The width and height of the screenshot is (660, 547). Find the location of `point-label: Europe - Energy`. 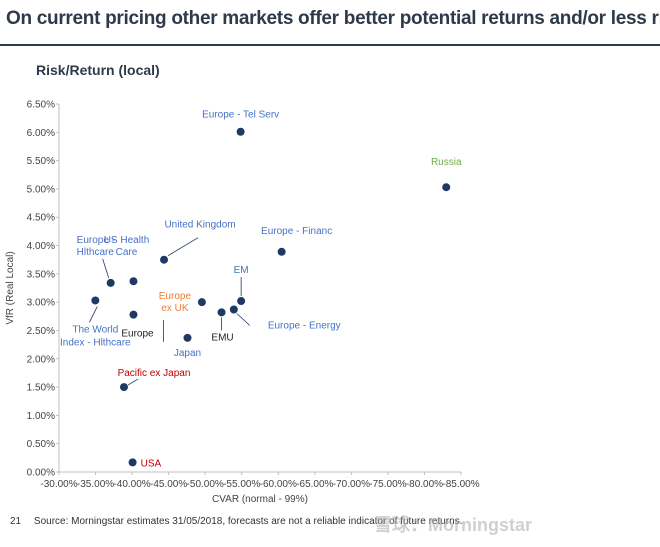

point-label: Europe - Energy is located at coordinates (304, 326).